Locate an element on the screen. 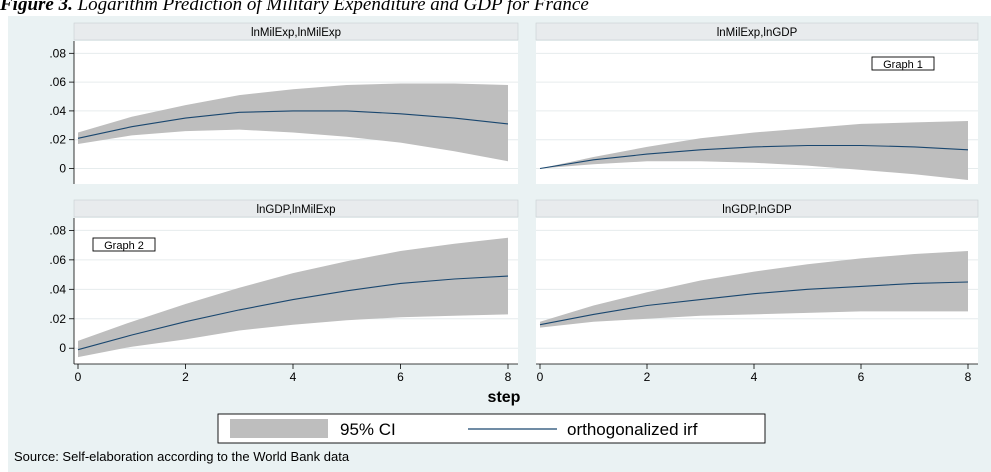 The width and height of the screenshot is (991, 472). legend-ci-label: 95% CI is located at coordinates (368, 429).